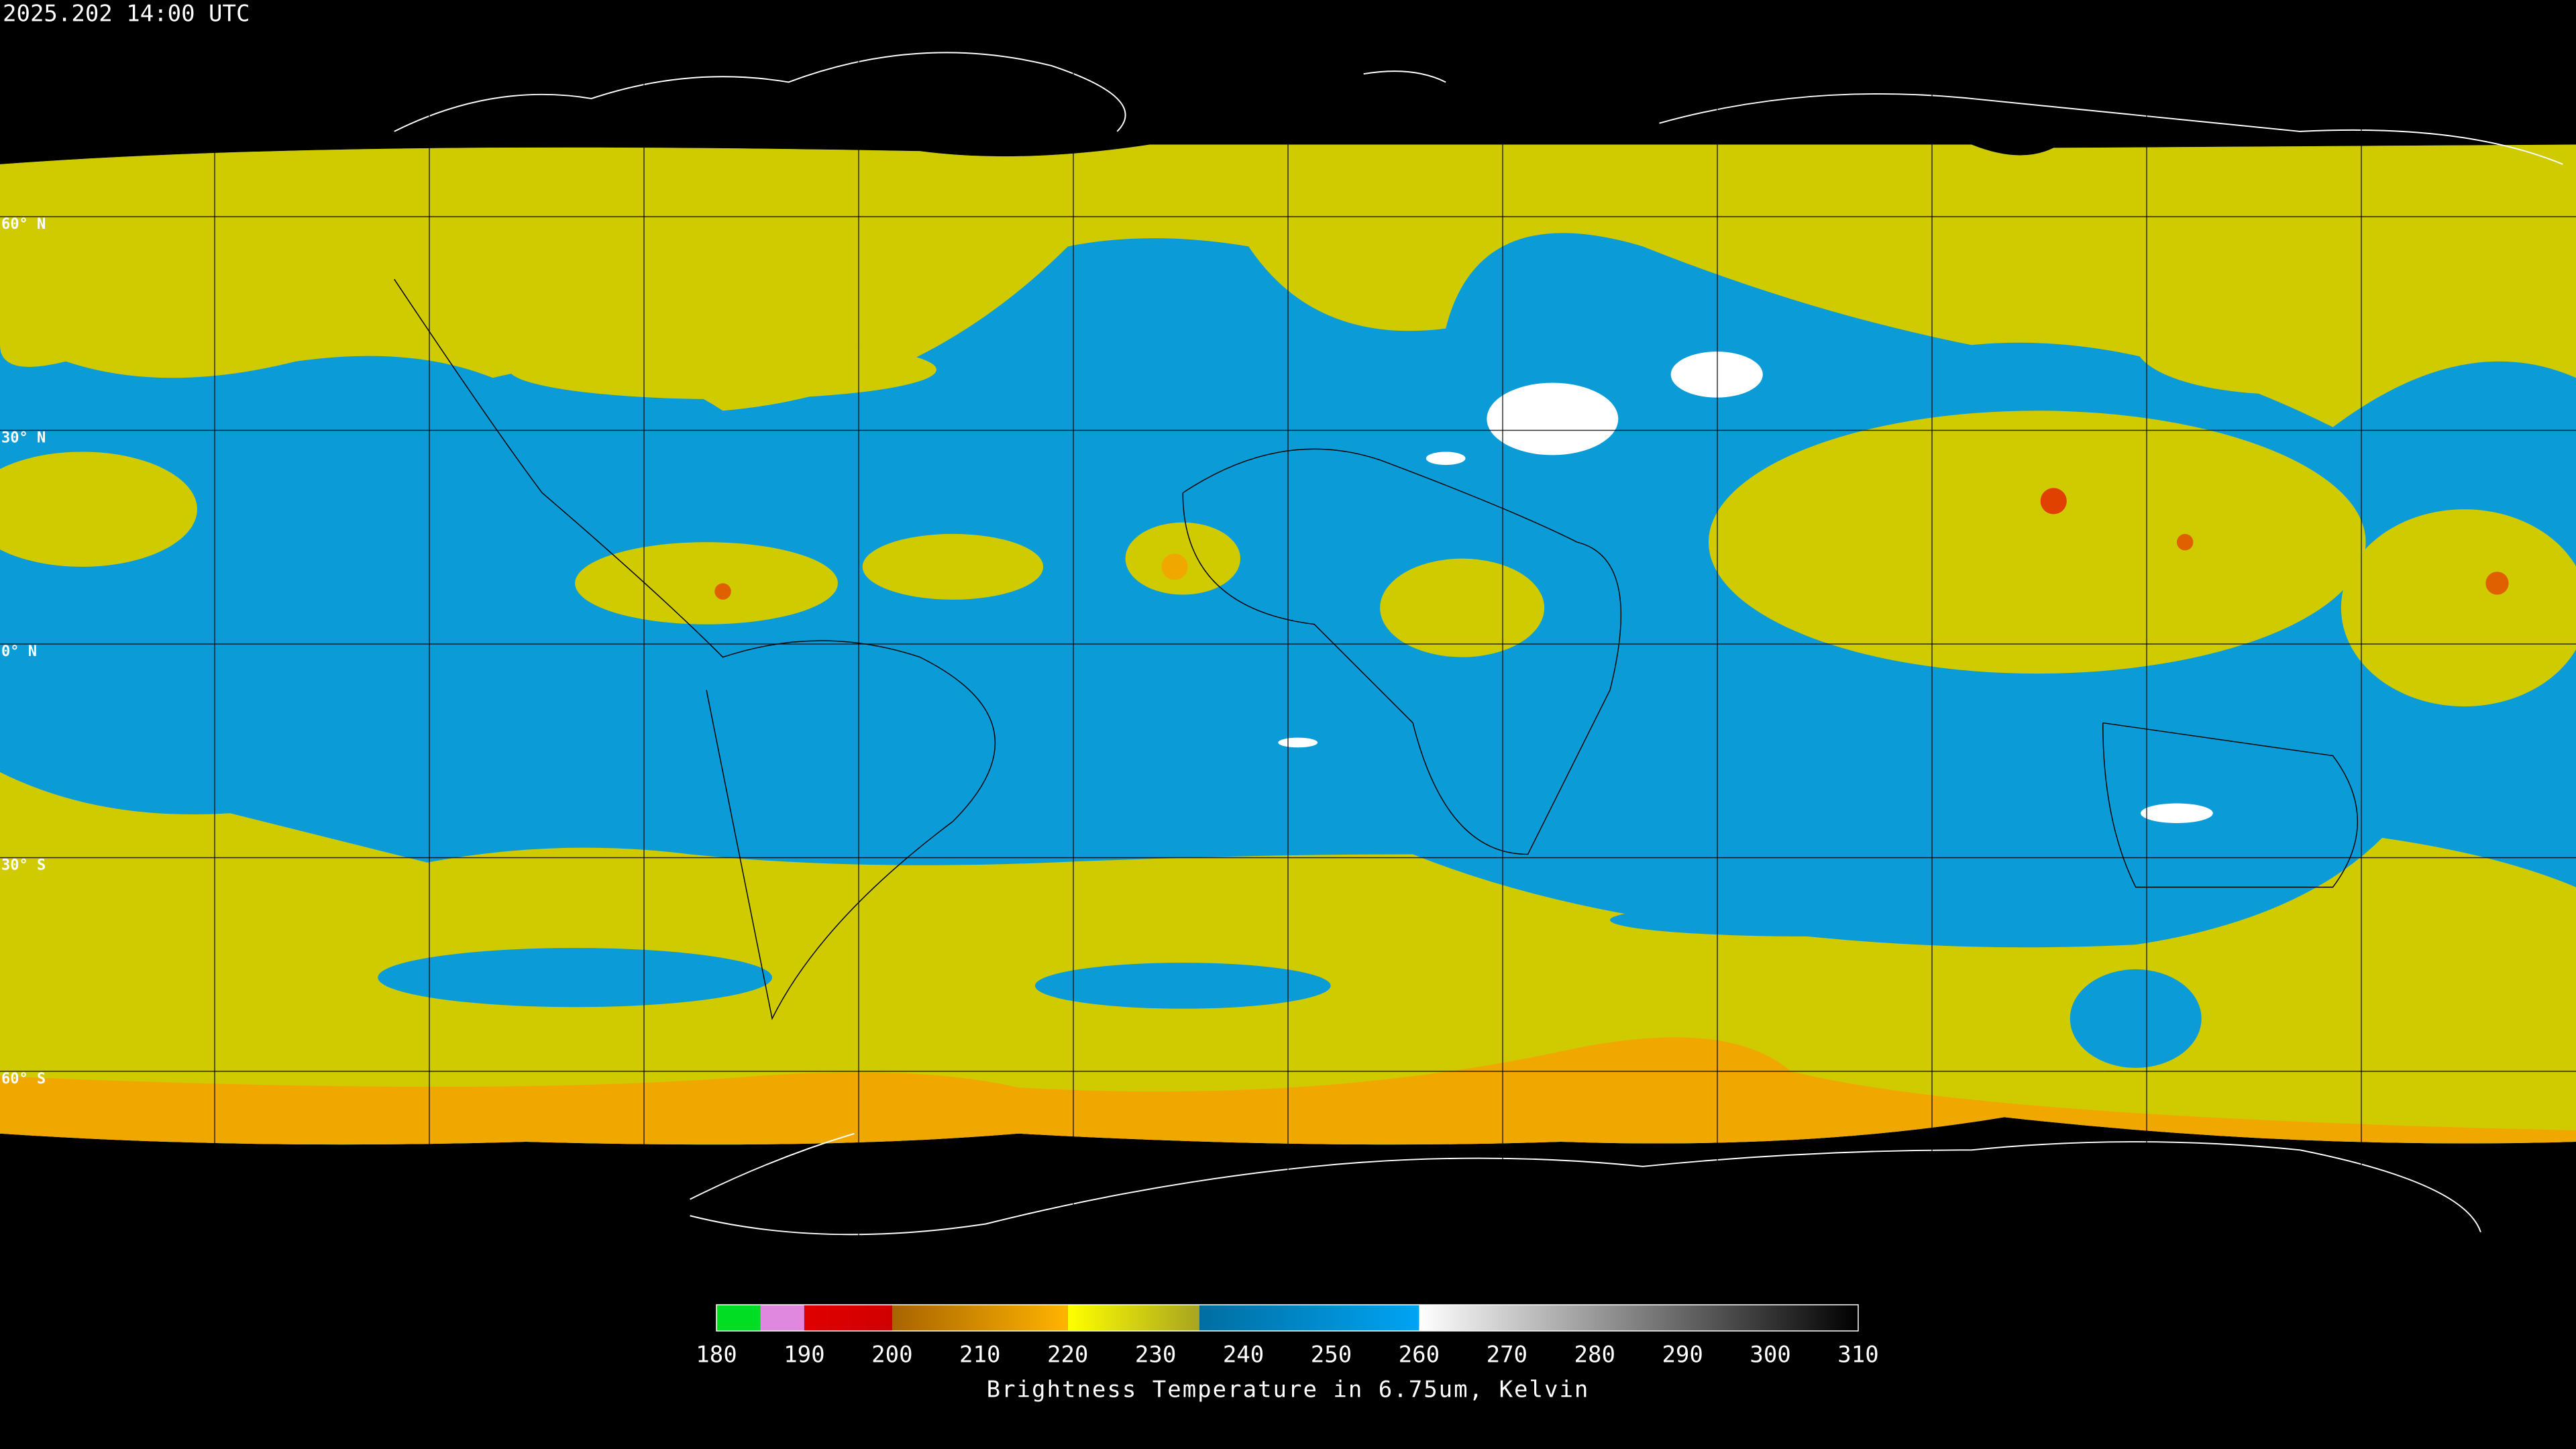  I want to click on colorbar-label: Brightness Temperature in 6.75um, Kelvin, so click(1288, 1390).